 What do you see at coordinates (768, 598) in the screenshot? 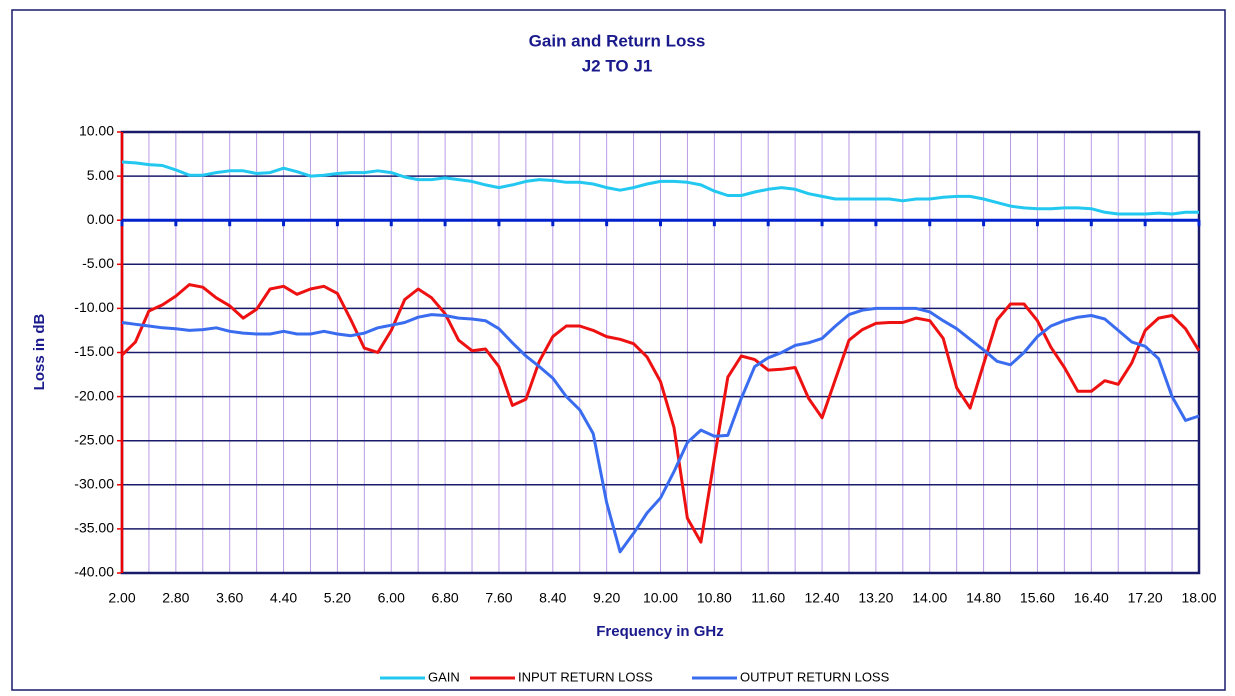
I see `x-tick-label: 11.60` at bounding box center [768, 598].